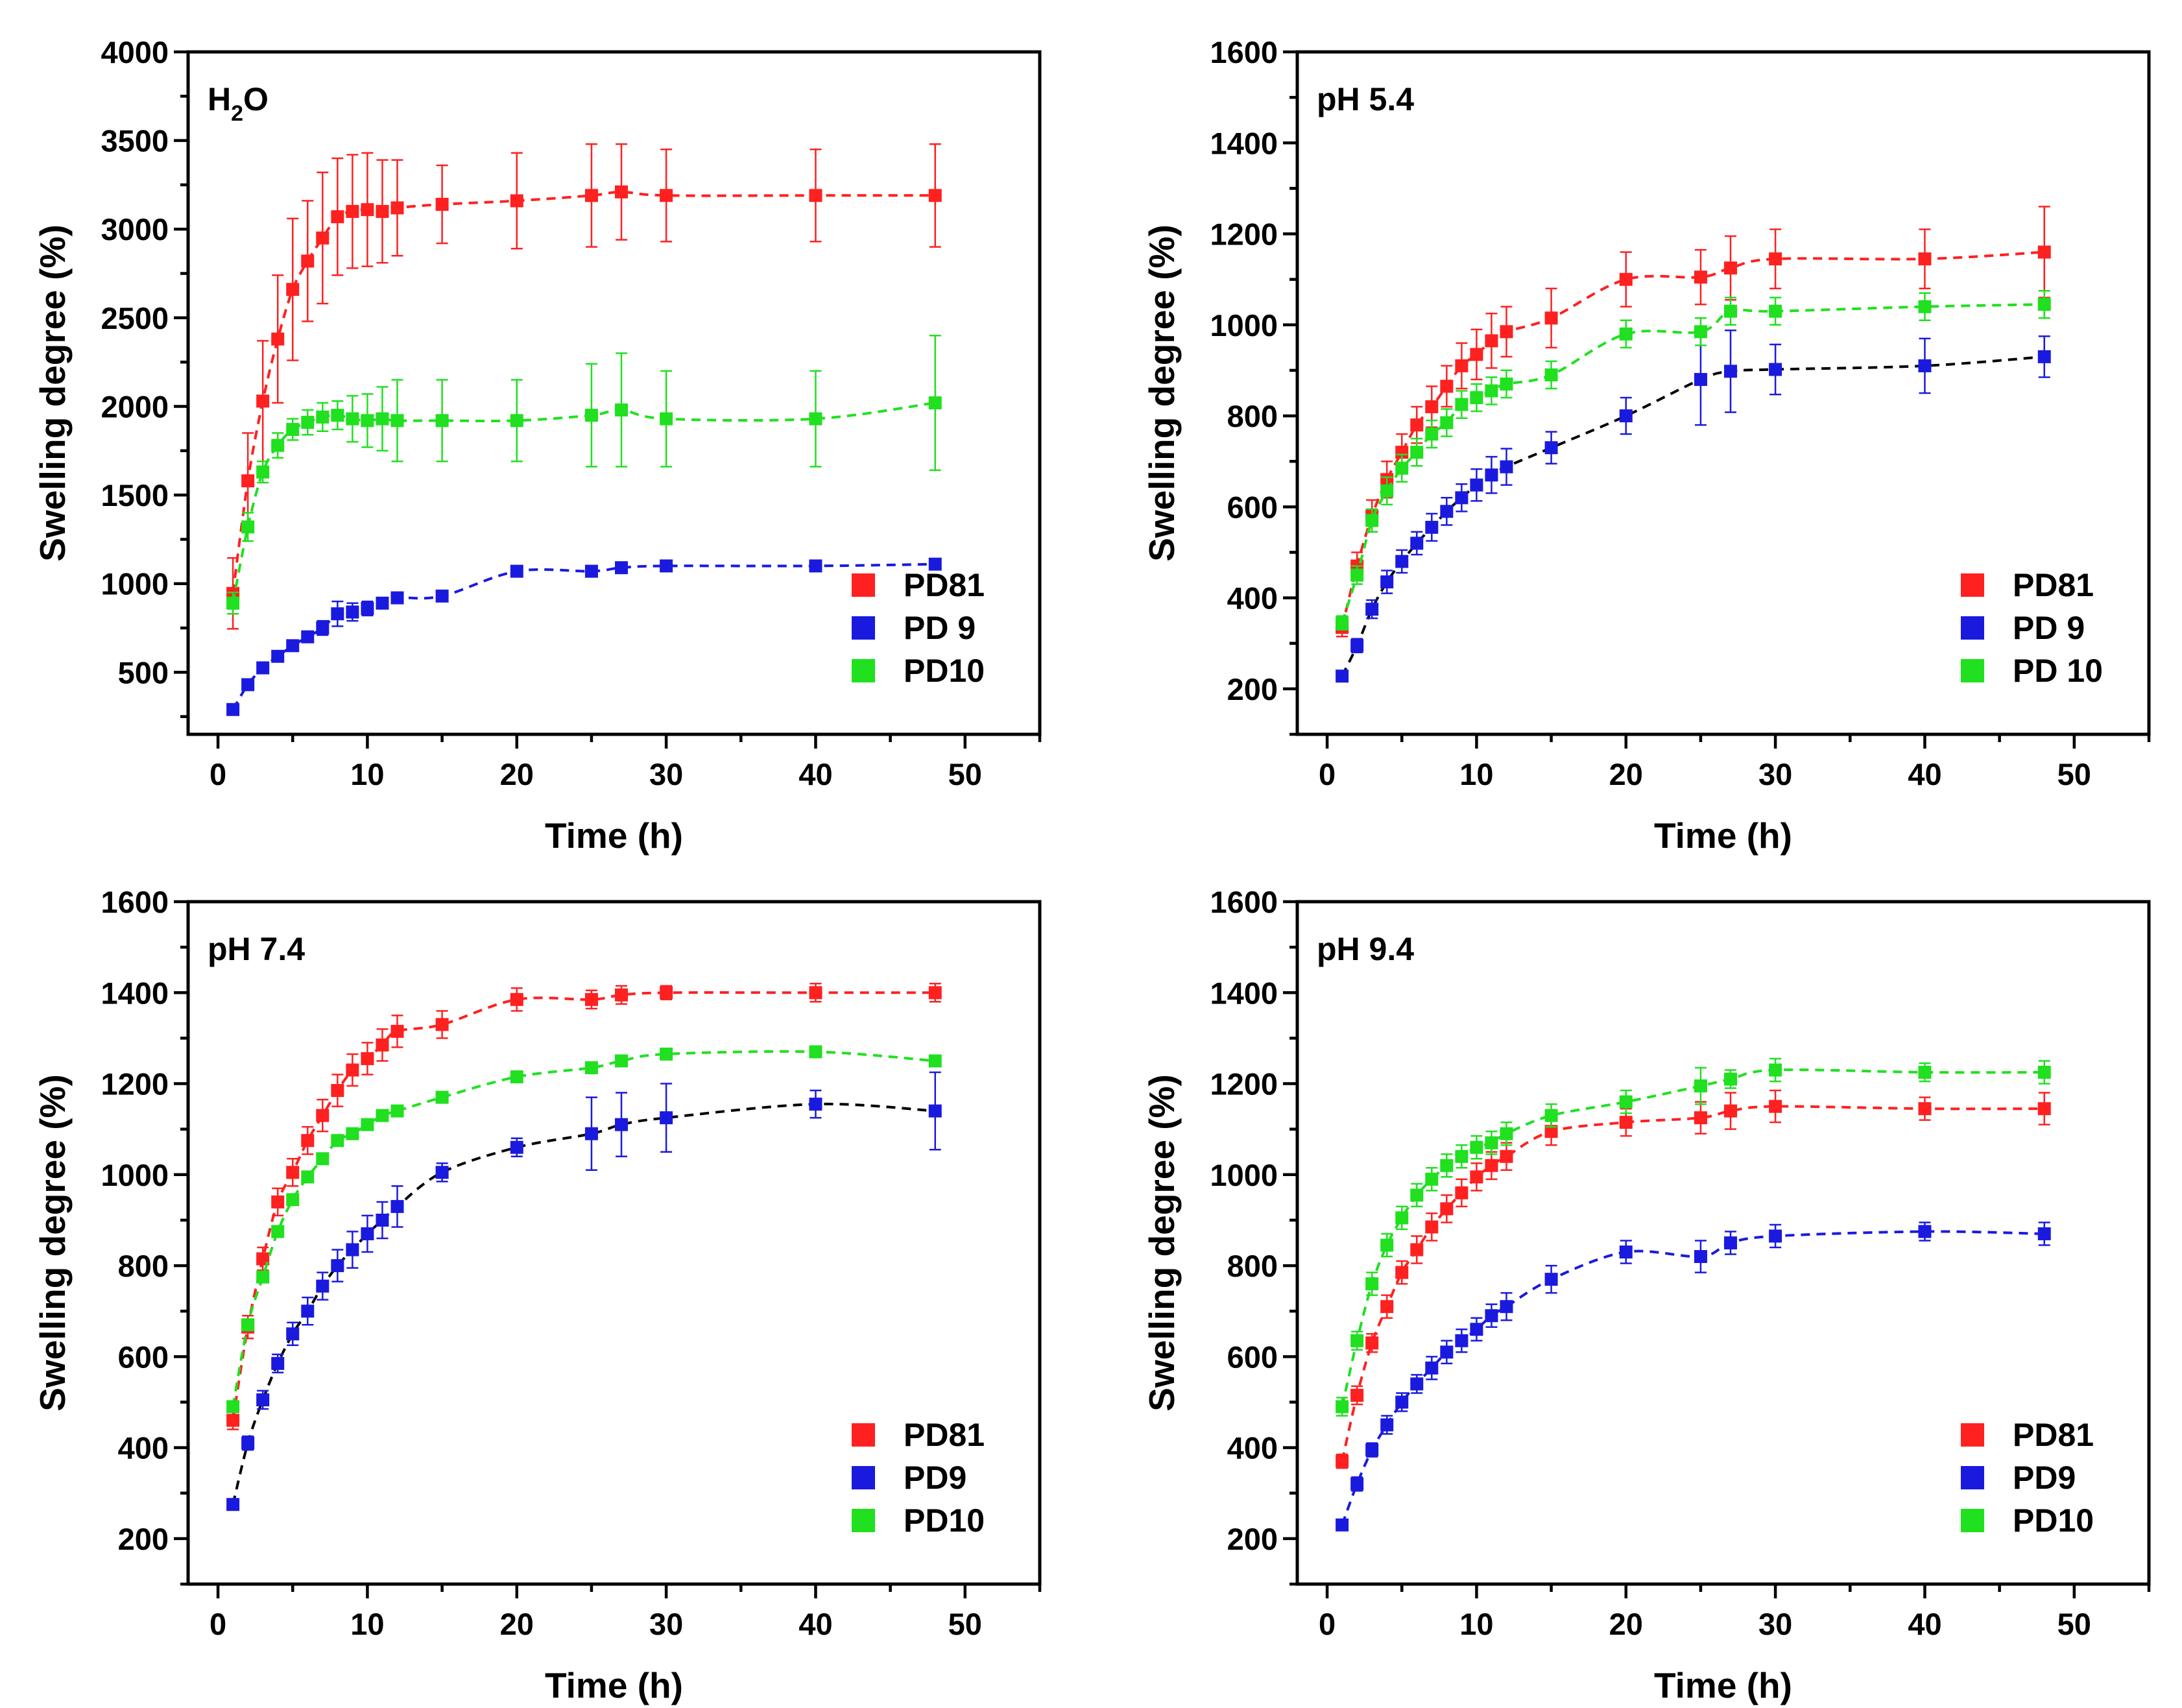  Describe the element at coordinates (135, 993) in the screenshot. I see `y-tick-label: 1400` at that location.